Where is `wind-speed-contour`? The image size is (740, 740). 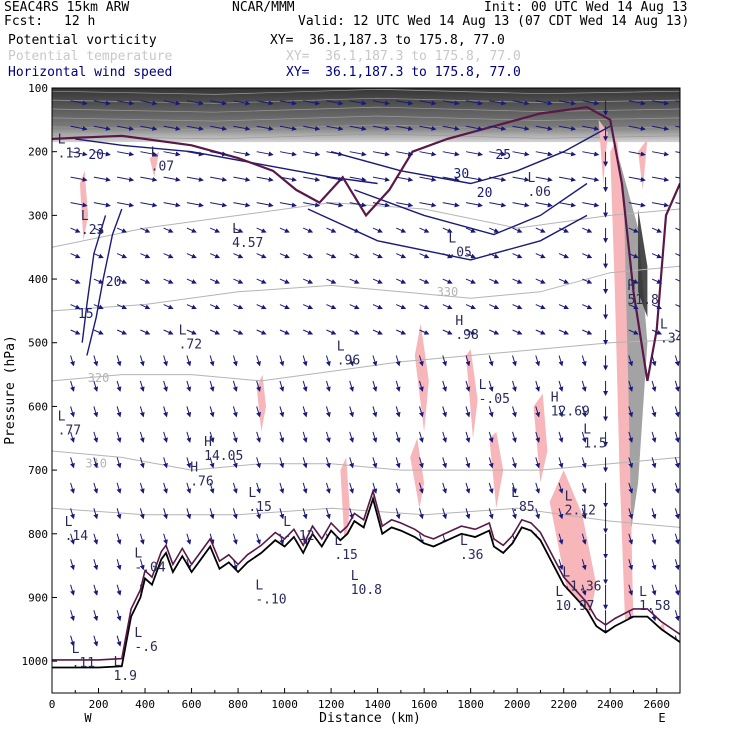 wind-speed-contour is located at coordinates (470, 155).